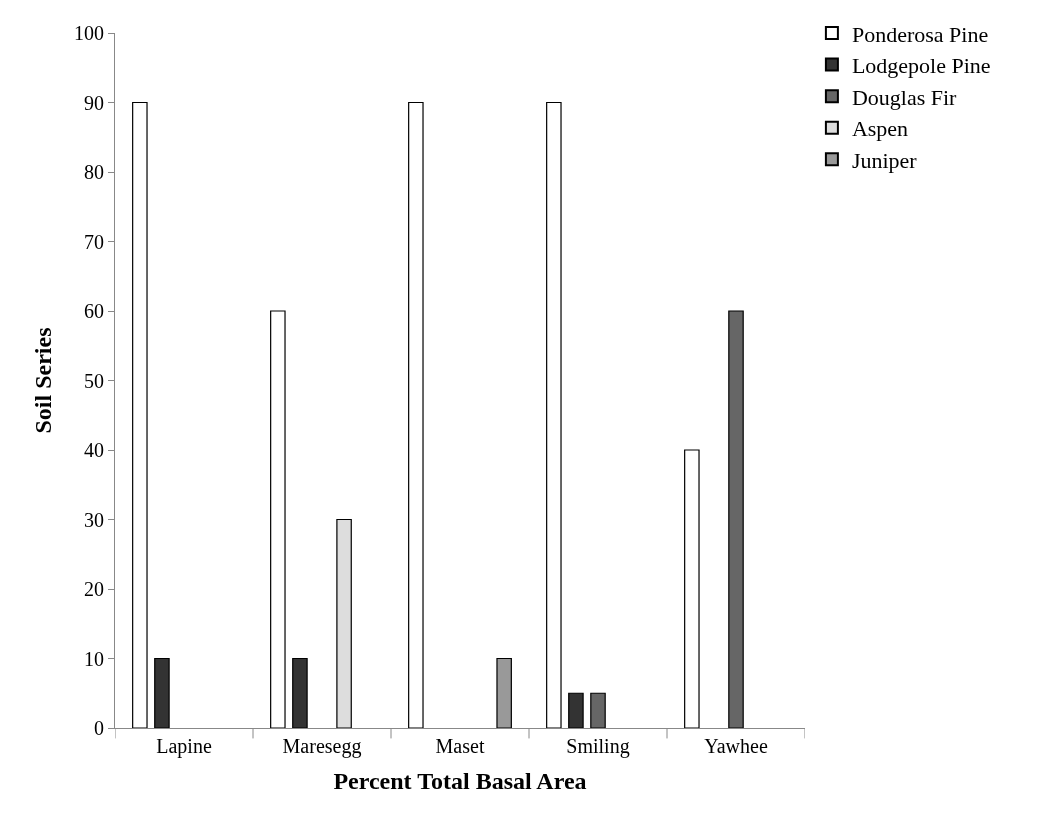  What do you see at coordinates (94, 102) in the screenshot?
I see `y-tick-label: 90` at bounding box center [94, 102].